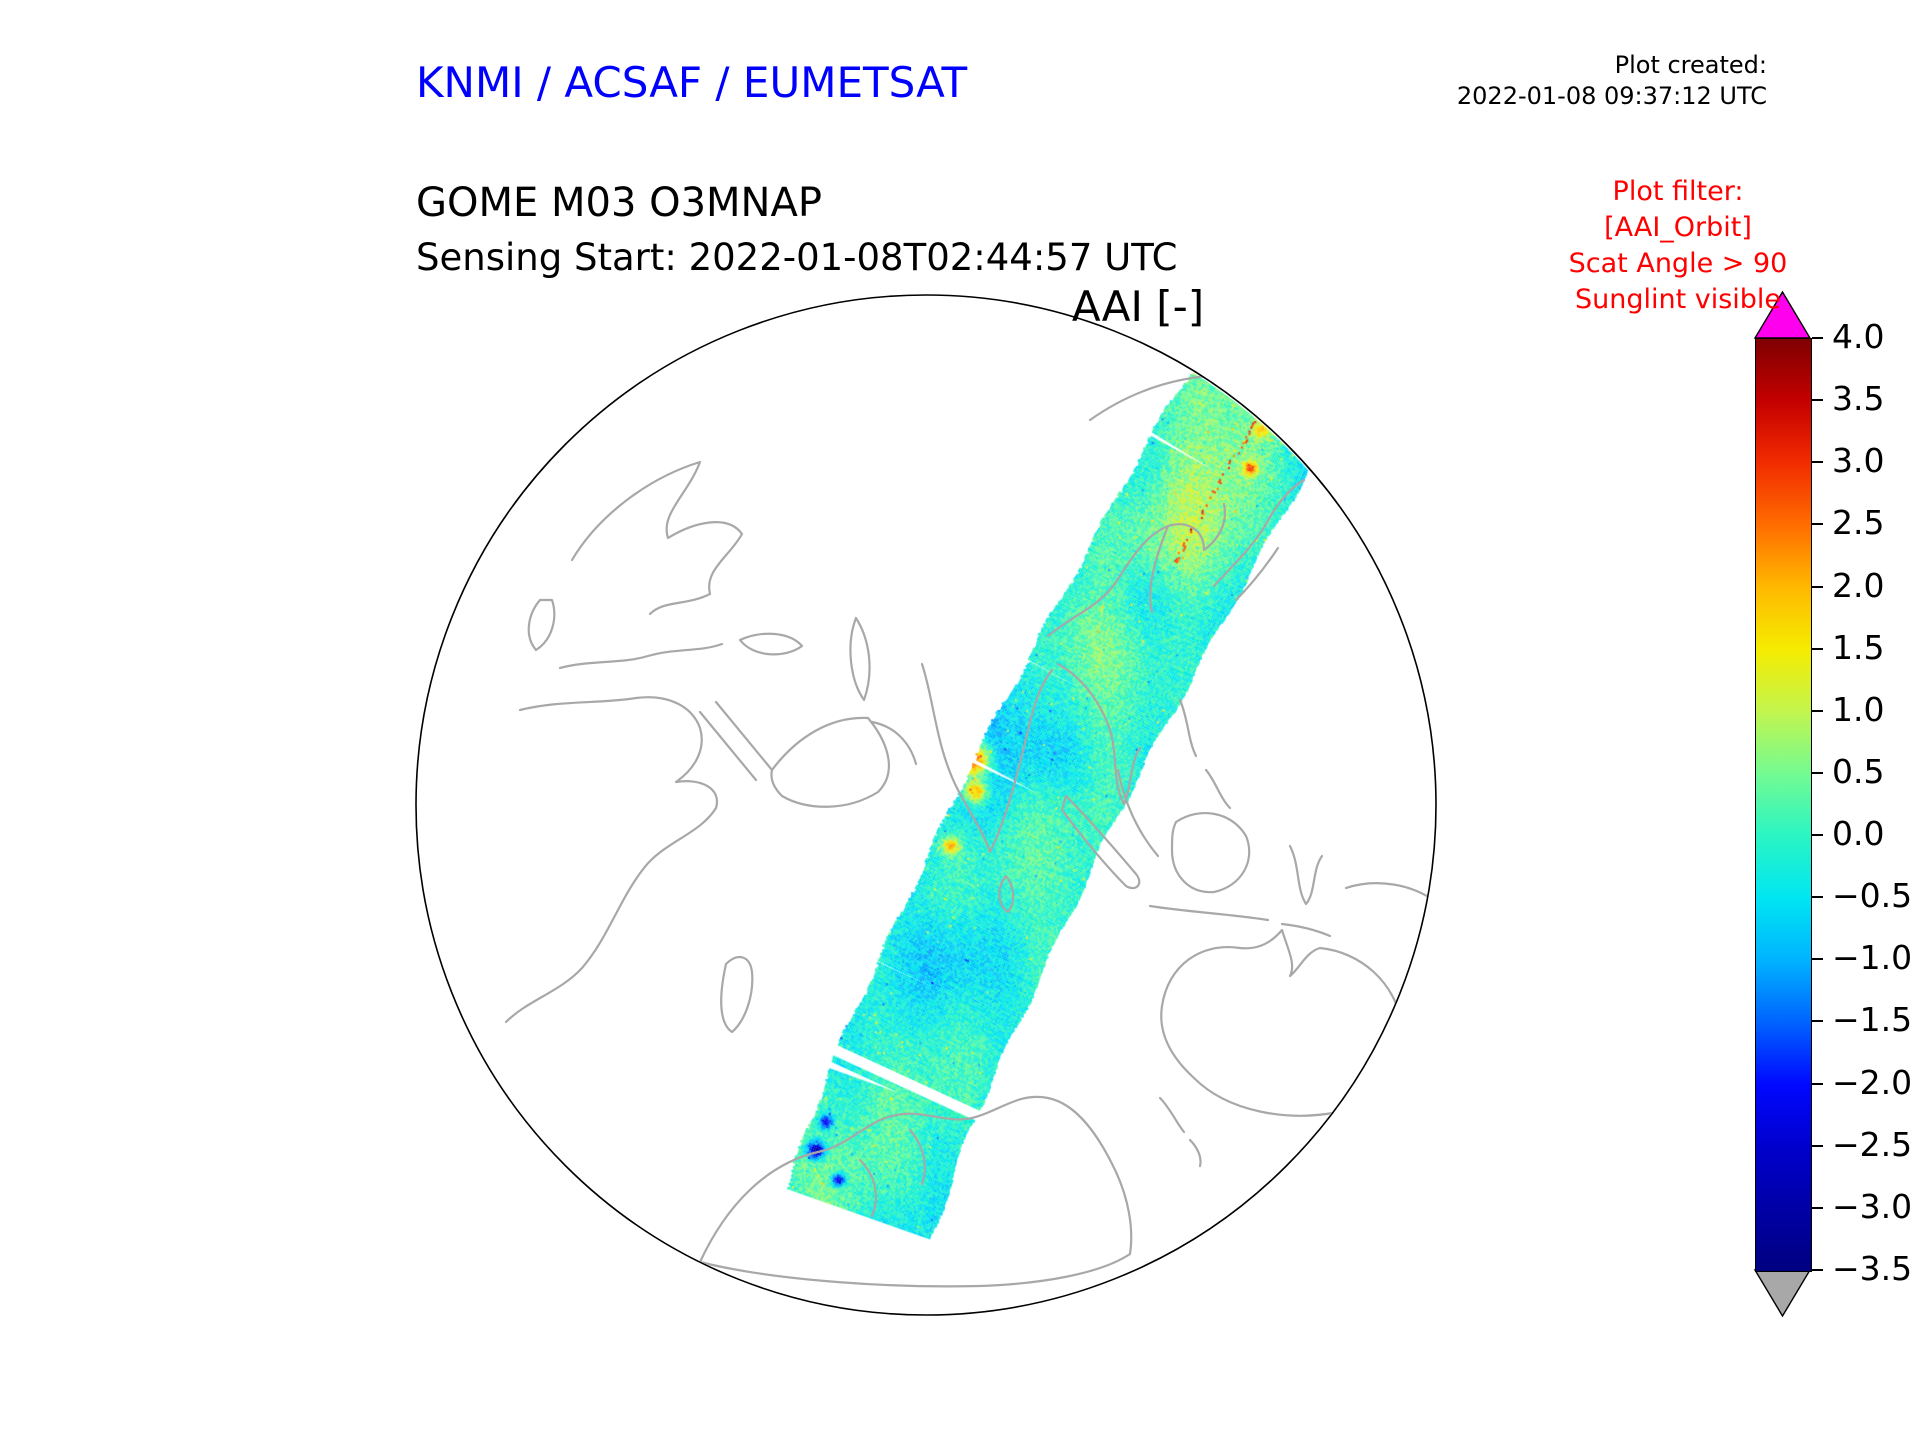 The height and width of the screenshot is (1440, 1920). Describe the element at coordinates (1282, 1022) in the screenshot. I see `coast-australia` at that location.